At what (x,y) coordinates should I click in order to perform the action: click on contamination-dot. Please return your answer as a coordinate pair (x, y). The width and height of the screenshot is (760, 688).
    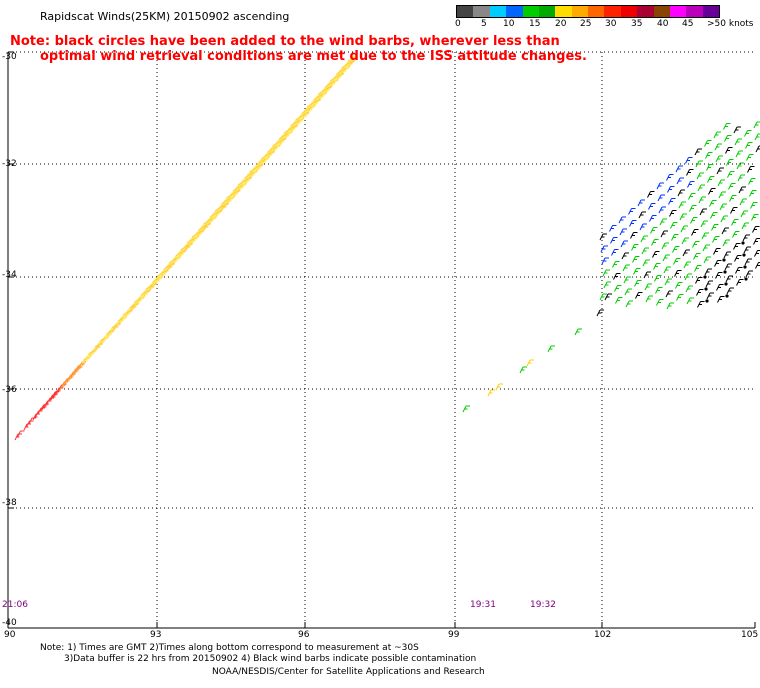
    Looking at the image, I should click on (727, 296).